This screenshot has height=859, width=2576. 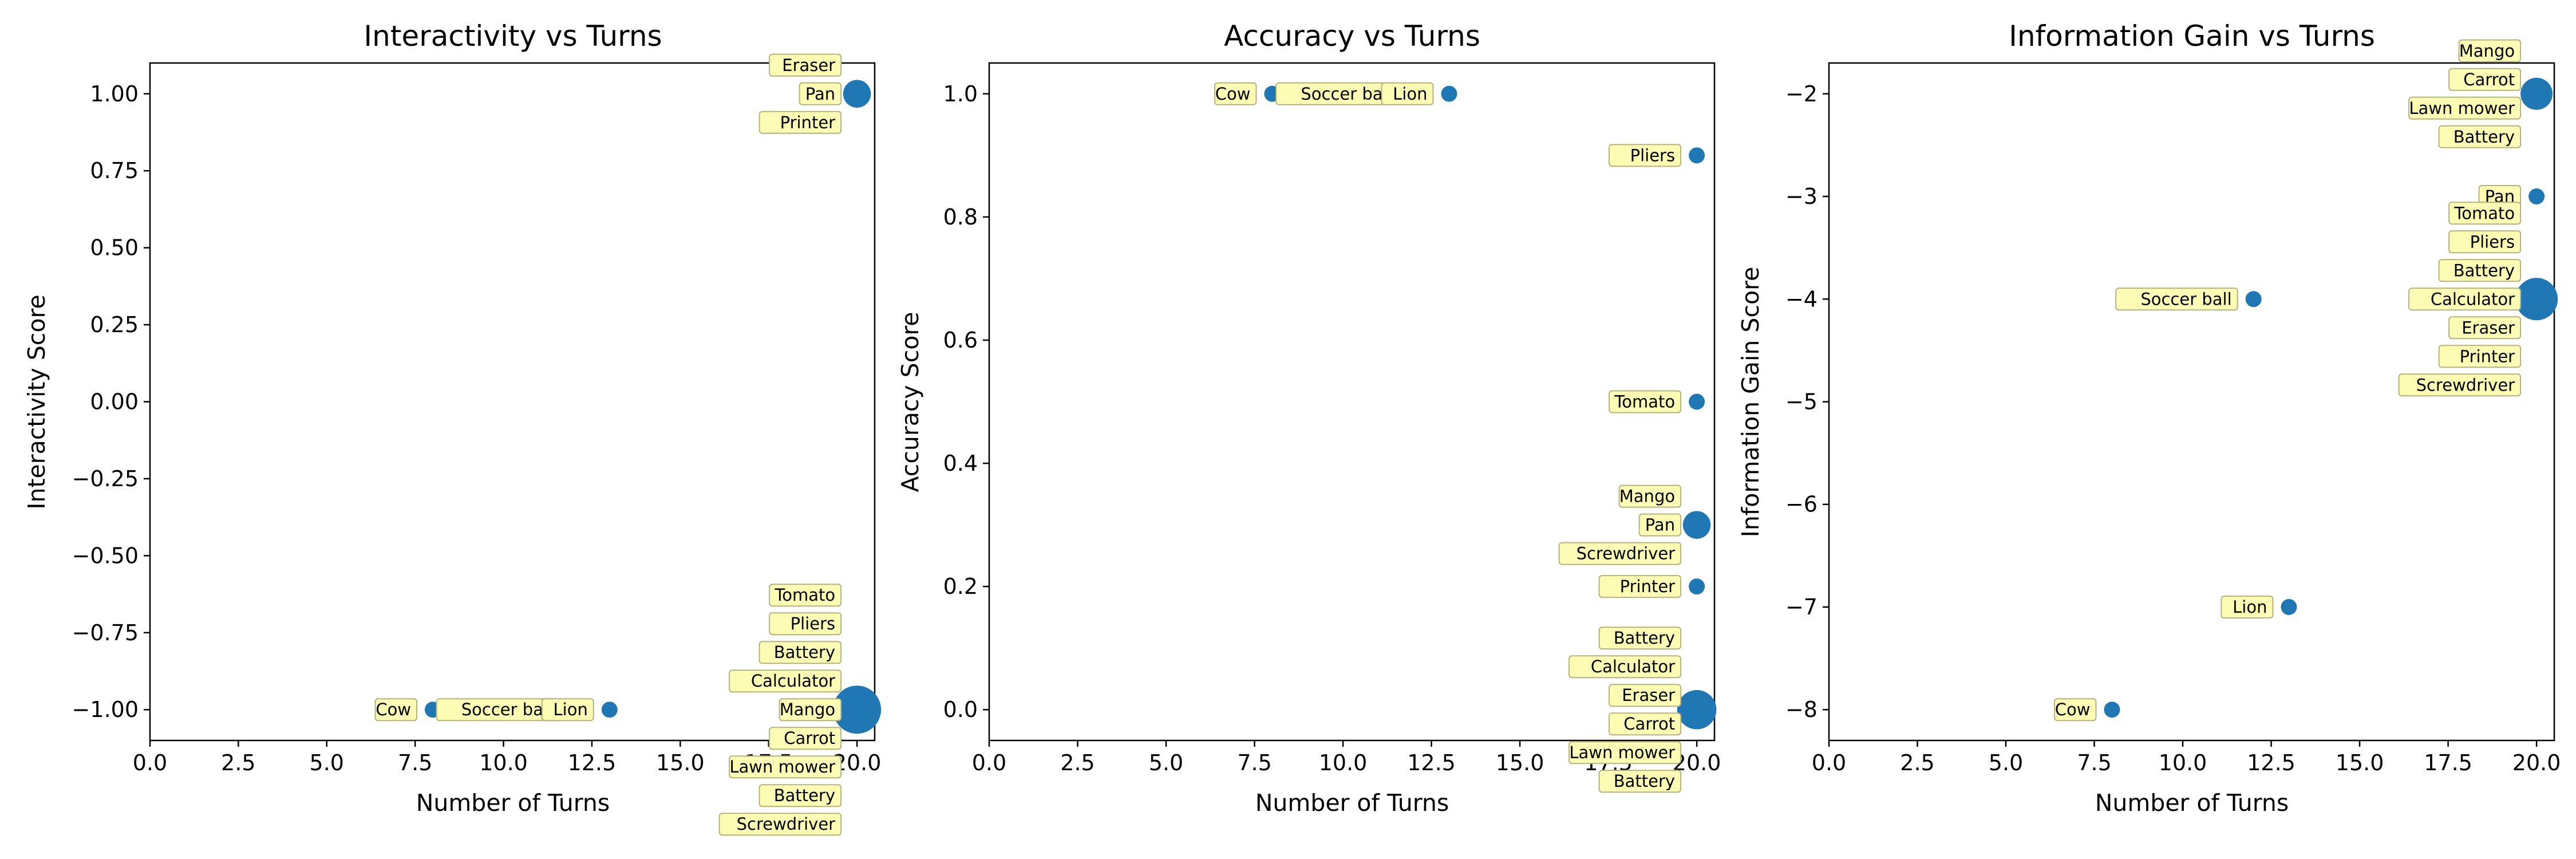 I want to click on x-tick-label: 17.5, so click(x=2448, y=762).